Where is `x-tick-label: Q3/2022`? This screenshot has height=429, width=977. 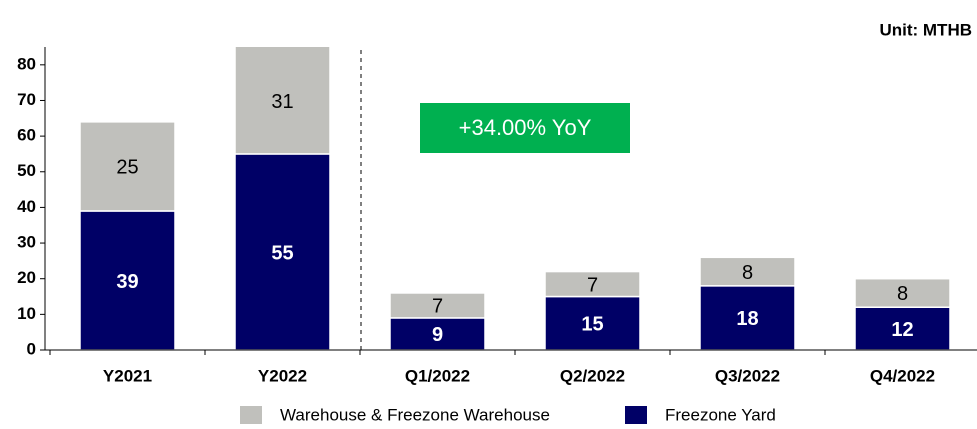 x-tick-label: Q3/2022 is located at coordinates (747, 375).